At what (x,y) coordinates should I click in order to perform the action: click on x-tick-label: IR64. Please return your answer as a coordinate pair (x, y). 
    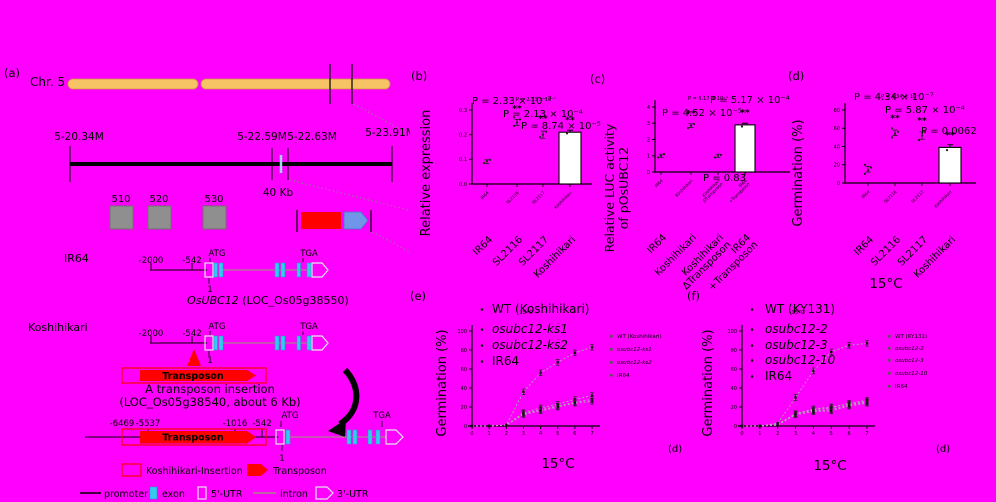
    Looking at the image, I should click on (864, 246).